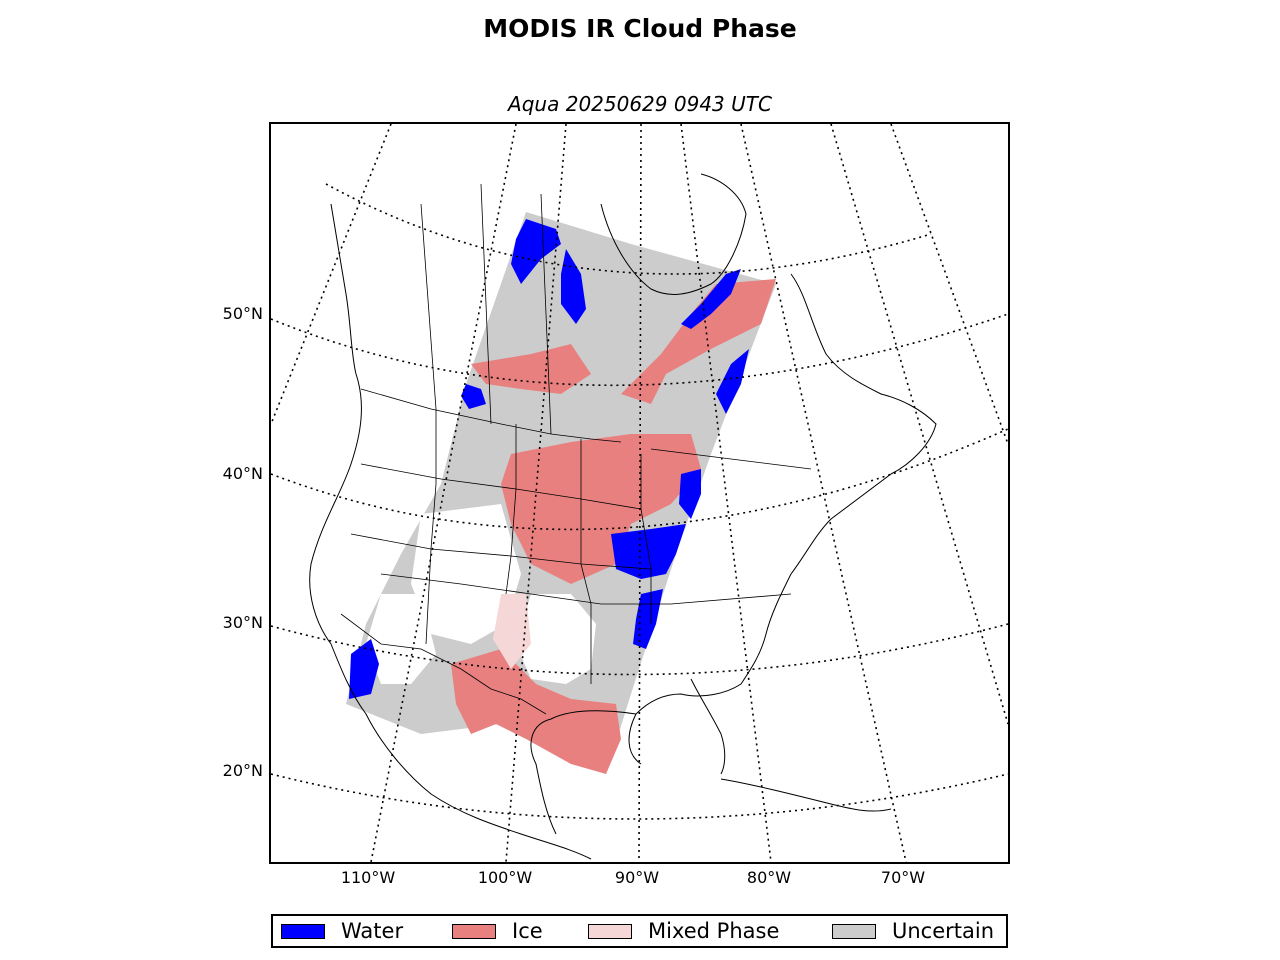 This screenshot has height=960, width=1280. Describe the element at coordinates (646, 539) in the screenshot. I see `border-states-v4` at that location.